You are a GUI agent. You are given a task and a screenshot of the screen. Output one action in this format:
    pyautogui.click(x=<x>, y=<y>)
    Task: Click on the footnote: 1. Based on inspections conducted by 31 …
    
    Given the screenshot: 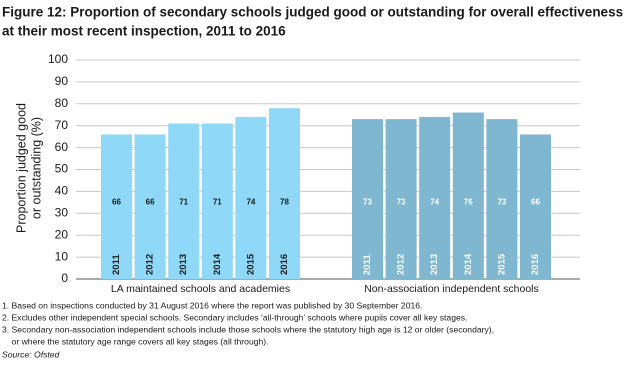 What is the action you would take?
    pyautogui.click(x=212, y=305)
    